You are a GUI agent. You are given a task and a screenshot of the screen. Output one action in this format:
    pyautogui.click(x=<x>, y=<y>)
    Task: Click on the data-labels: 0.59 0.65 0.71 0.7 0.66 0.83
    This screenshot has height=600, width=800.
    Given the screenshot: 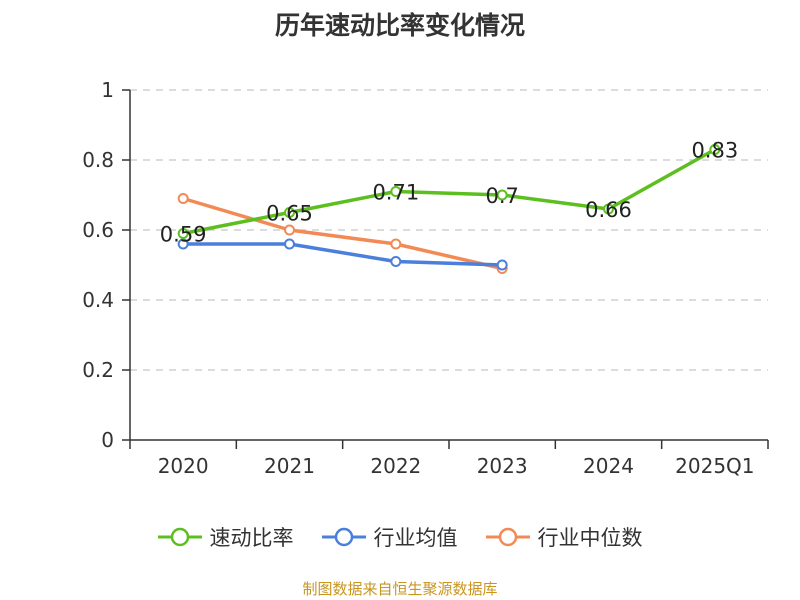 What is the action you would take?
    pyautogui.click(x=449, y=193)
    